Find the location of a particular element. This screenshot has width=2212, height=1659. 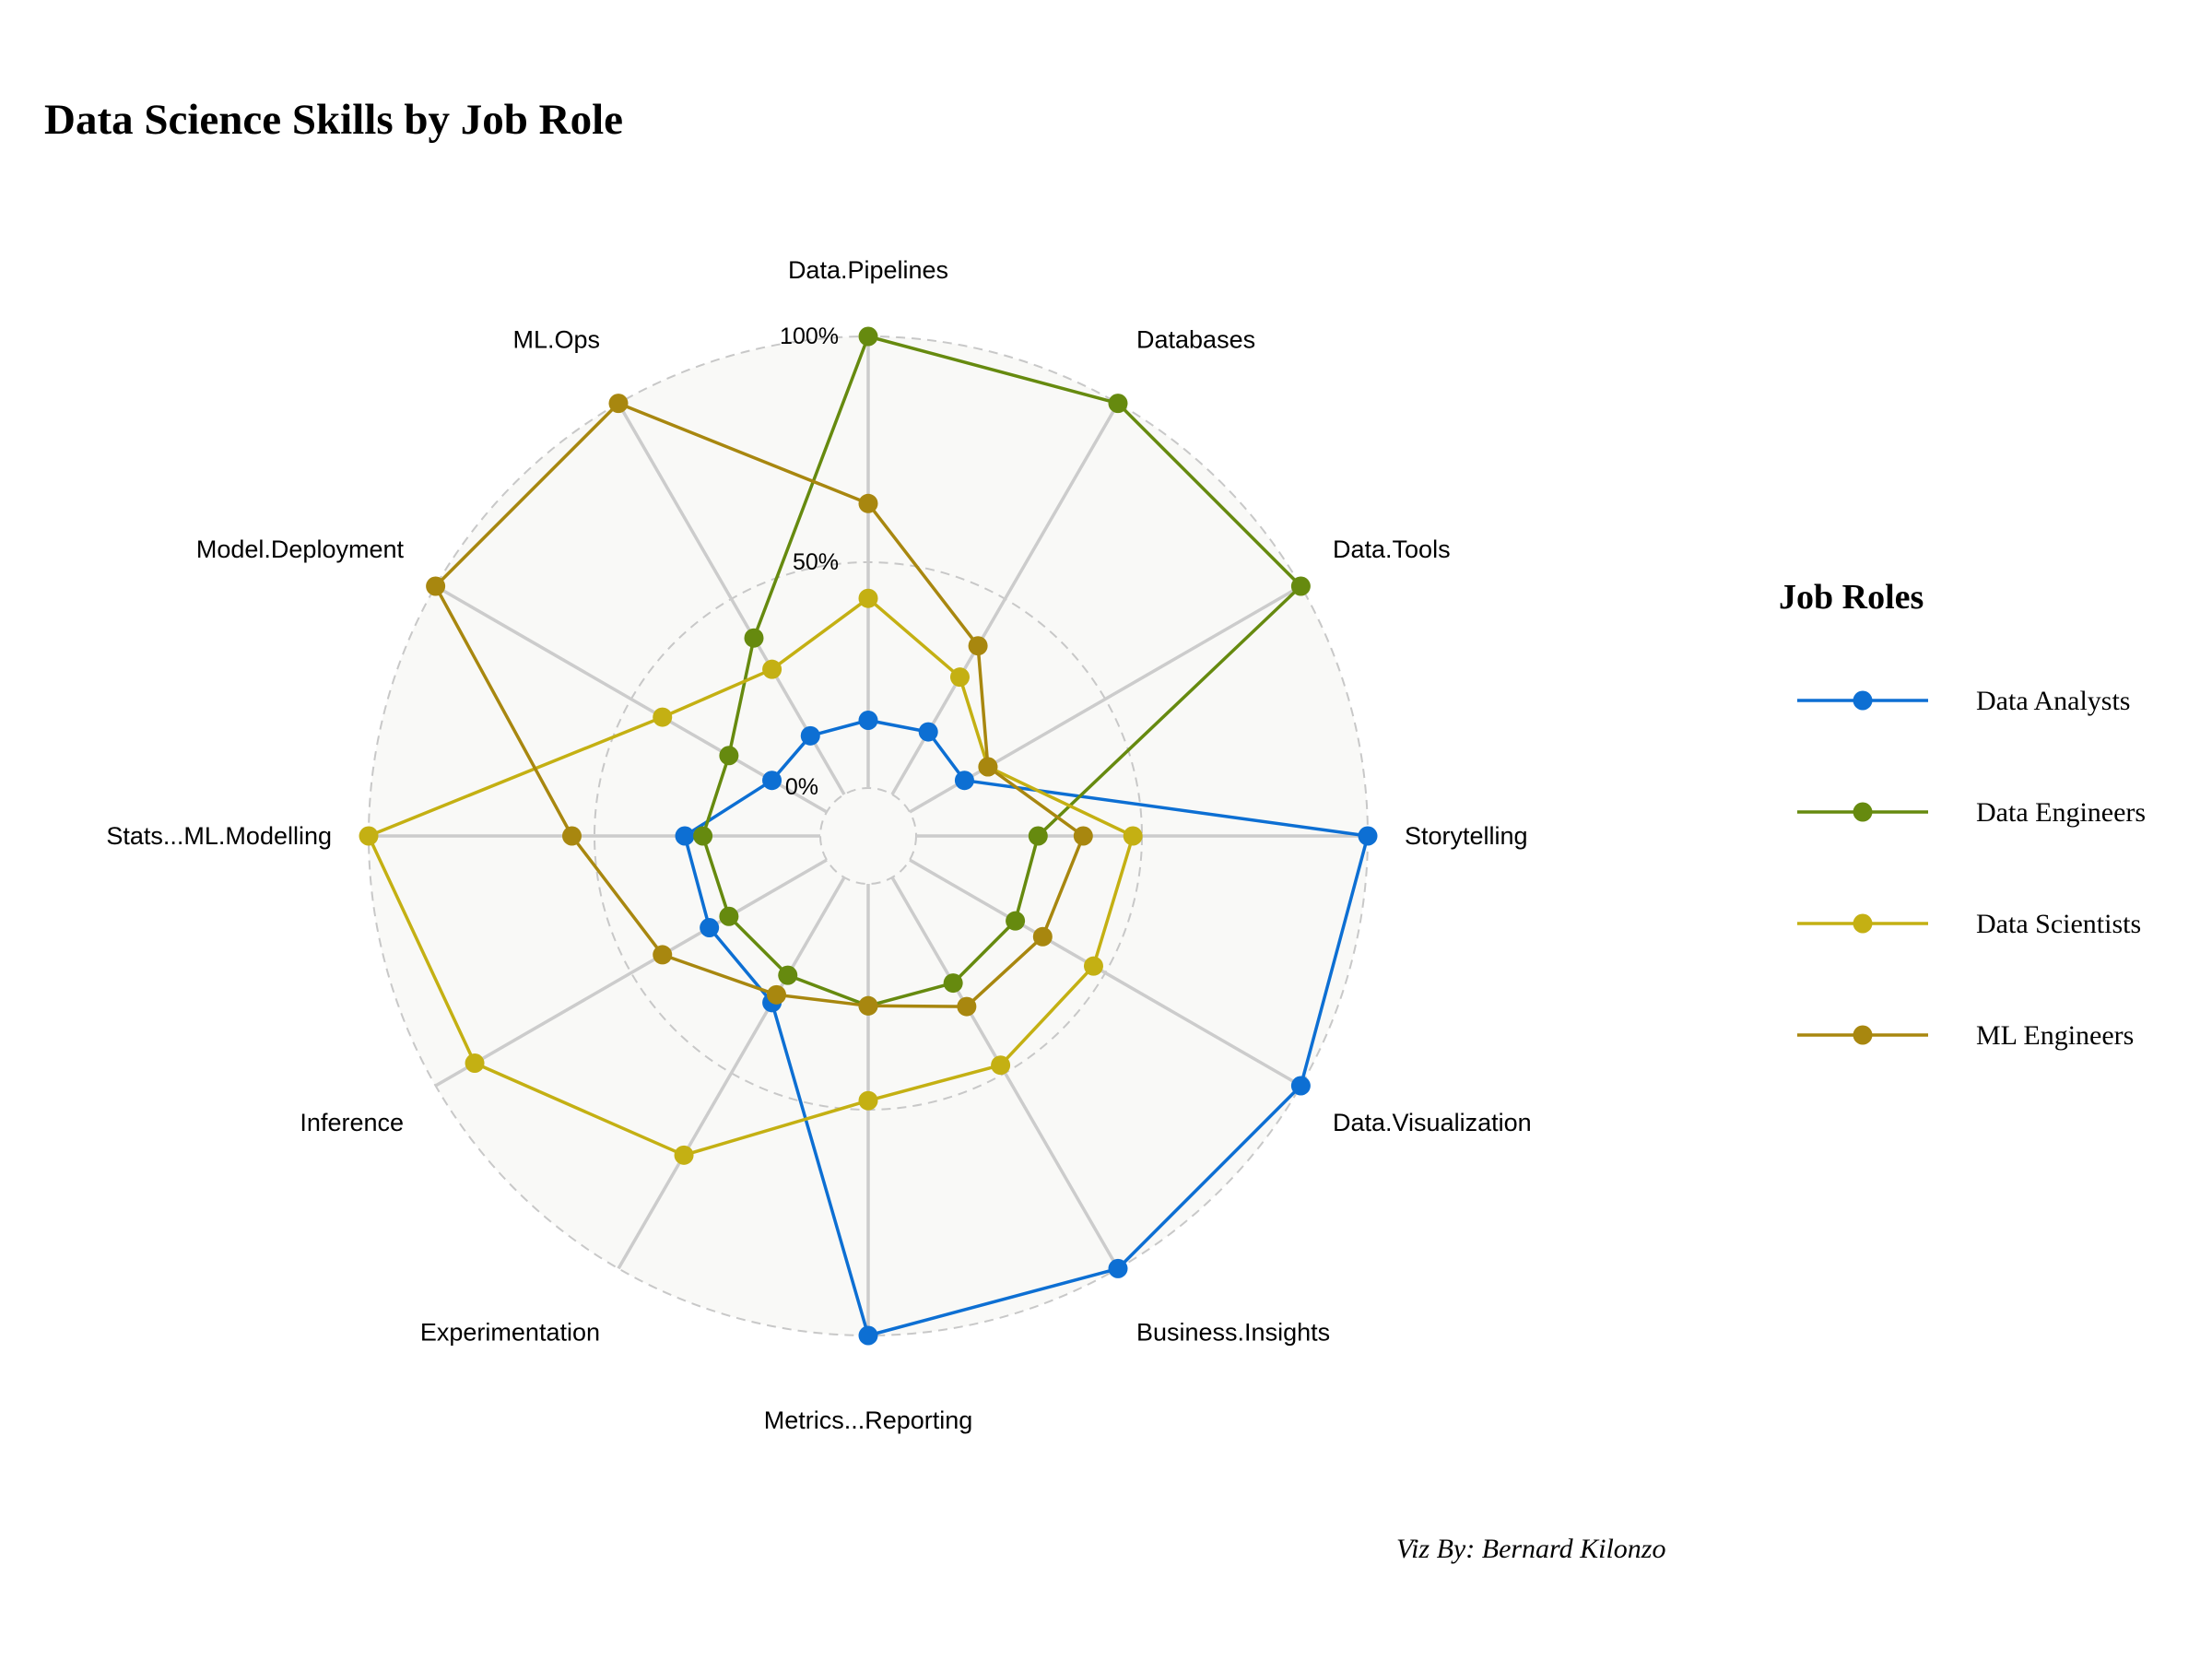

tick-label: 50% is located at coordinates (816, 562).